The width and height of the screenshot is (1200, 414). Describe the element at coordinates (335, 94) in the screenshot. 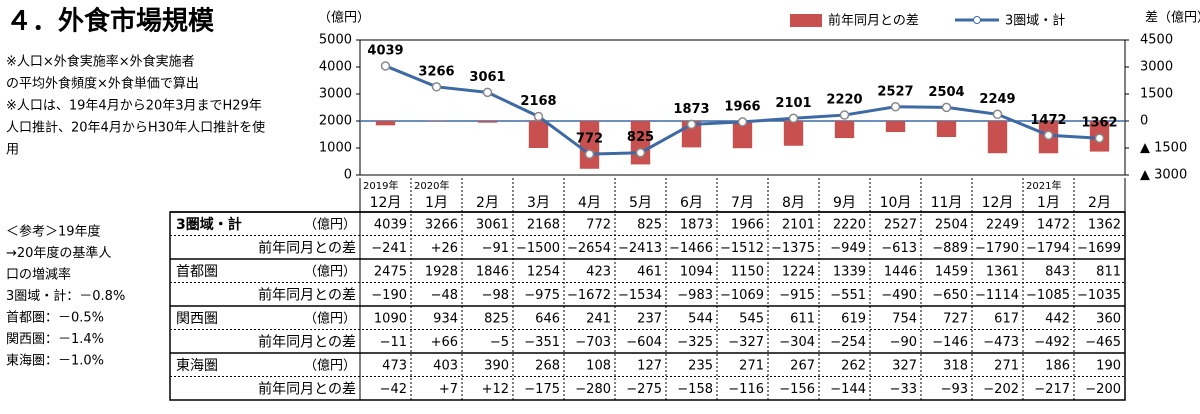

I see `y-tick-label: 3000` at that location.